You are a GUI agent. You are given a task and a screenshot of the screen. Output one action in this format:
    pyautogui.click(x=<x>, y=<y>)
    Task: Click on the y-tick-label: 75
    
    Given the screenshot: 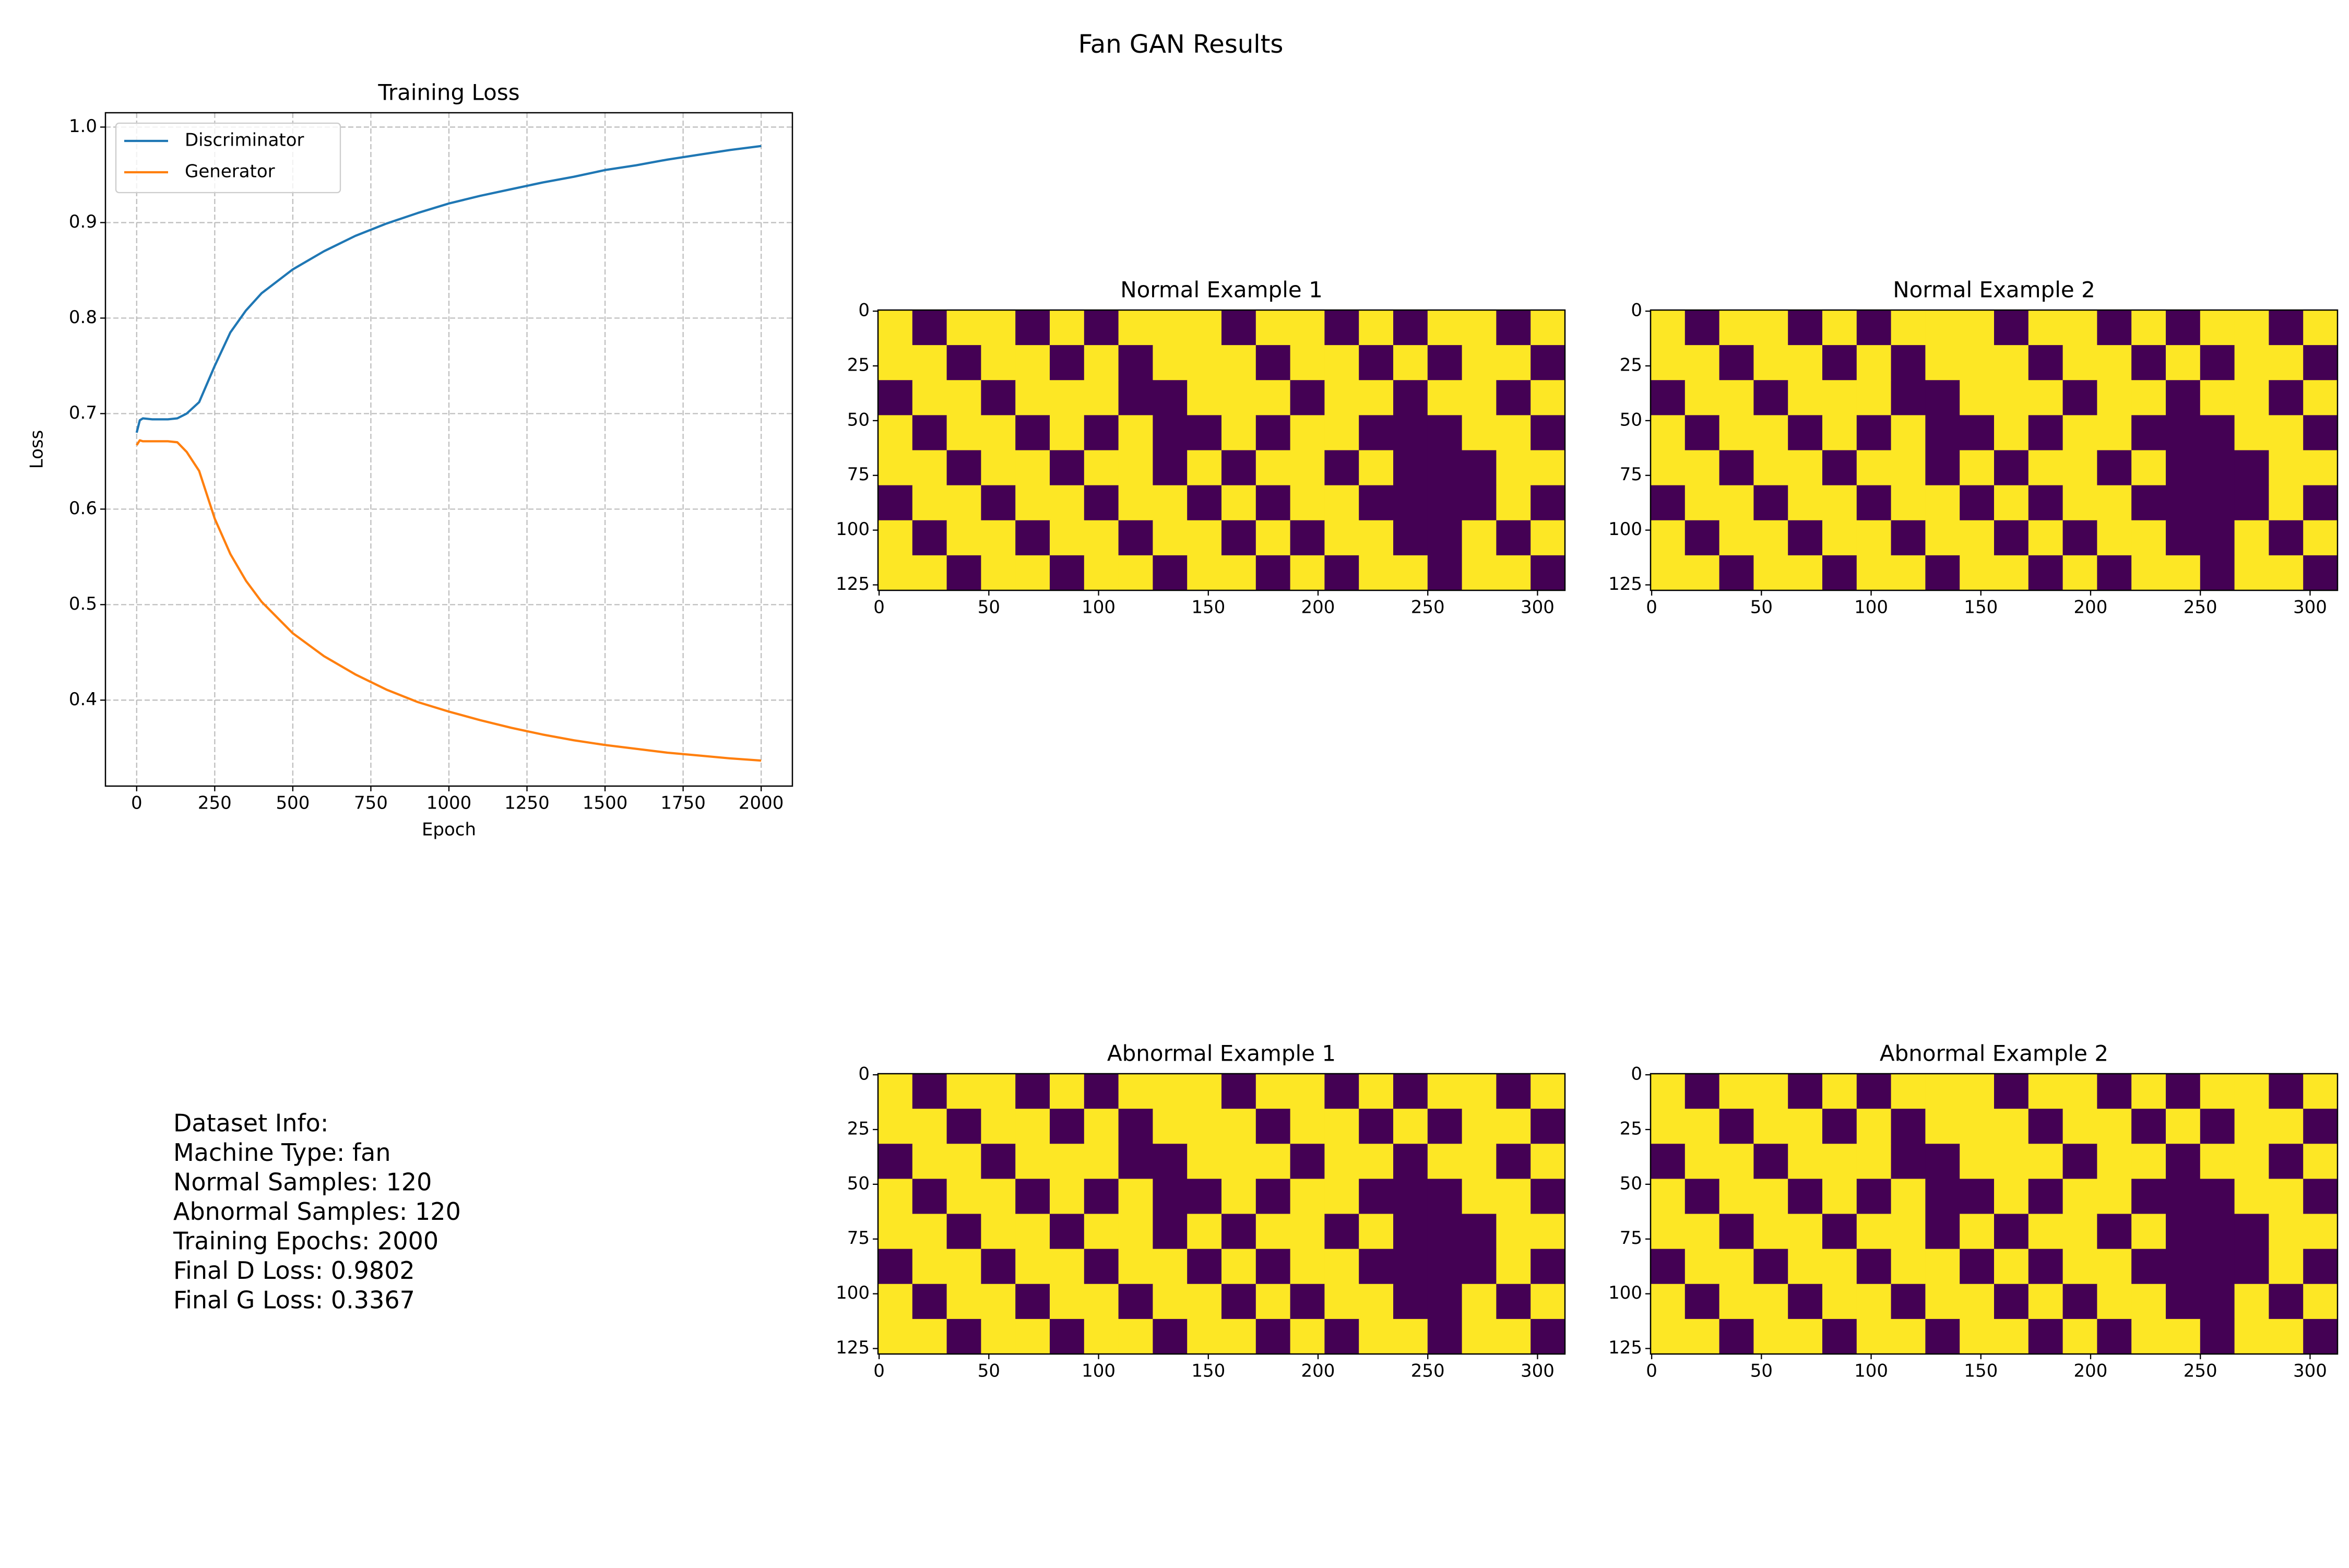 What is the action you would take?
    pyautogui.click(x=1631, y=1238)
    